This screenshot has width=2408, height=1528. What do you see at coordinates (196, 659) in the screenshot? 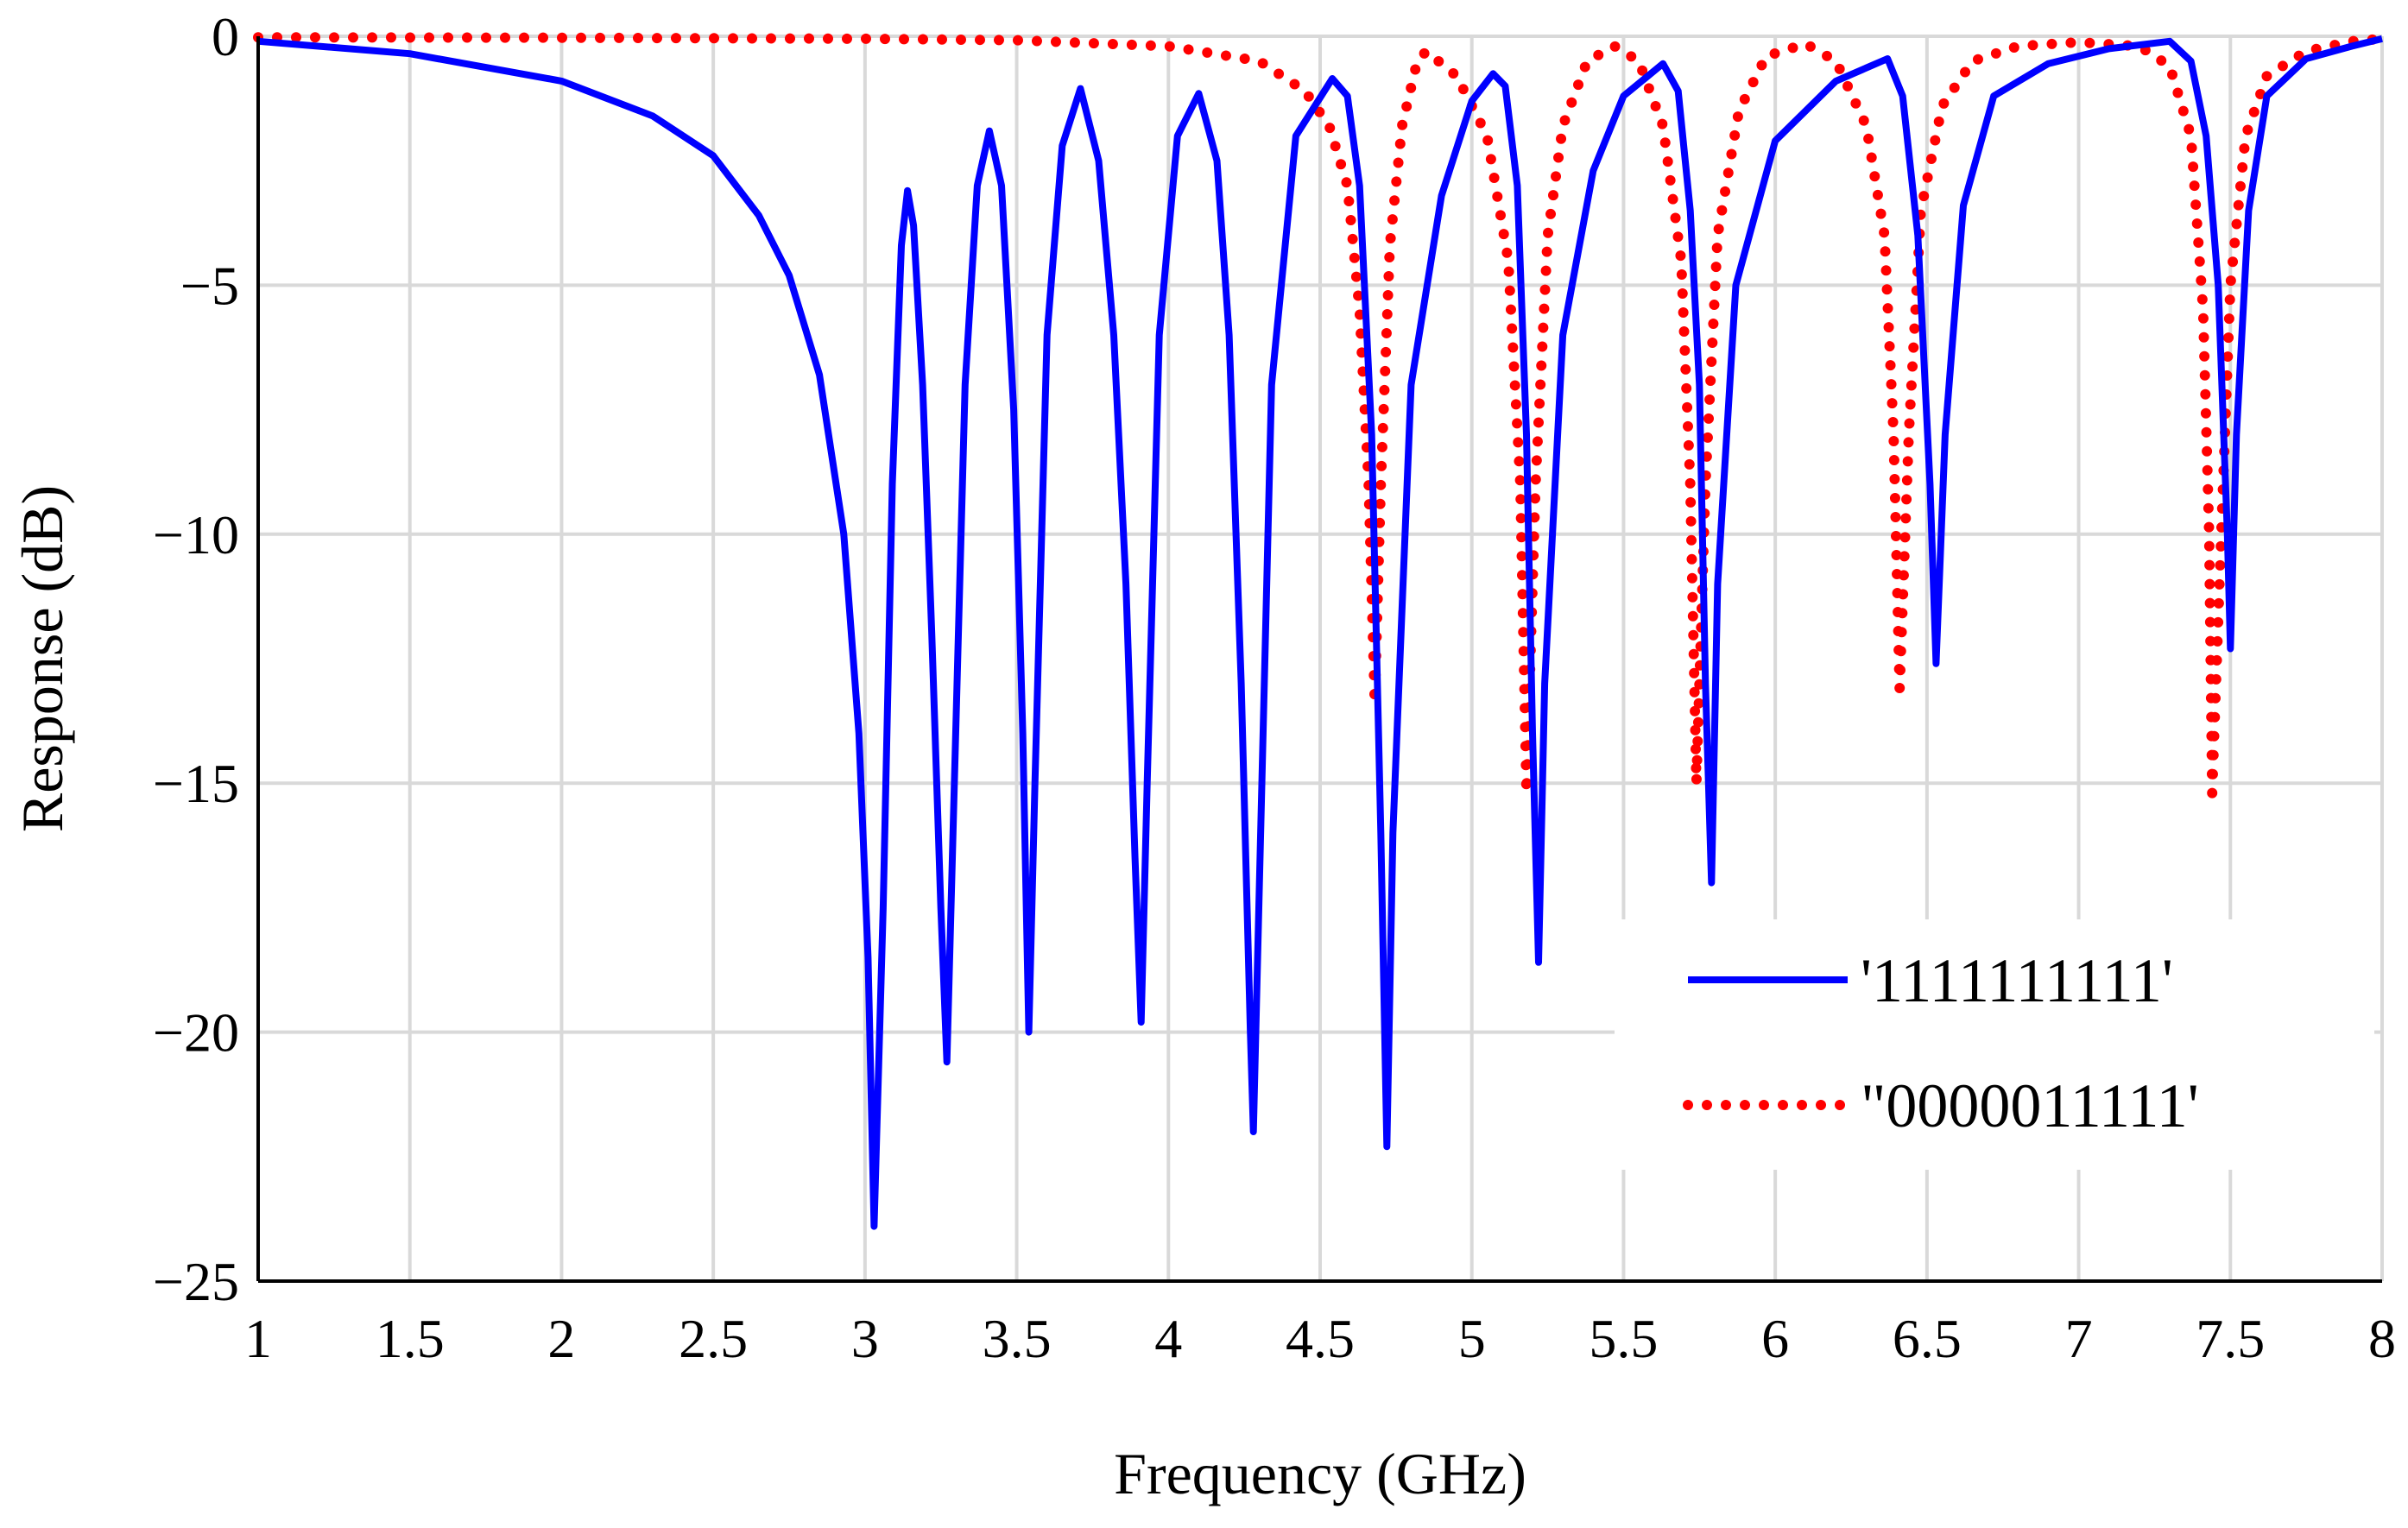
I see `y-tick-labels: 0 −5 −10 −15 −20 −25` at bounding box center [196, 659].